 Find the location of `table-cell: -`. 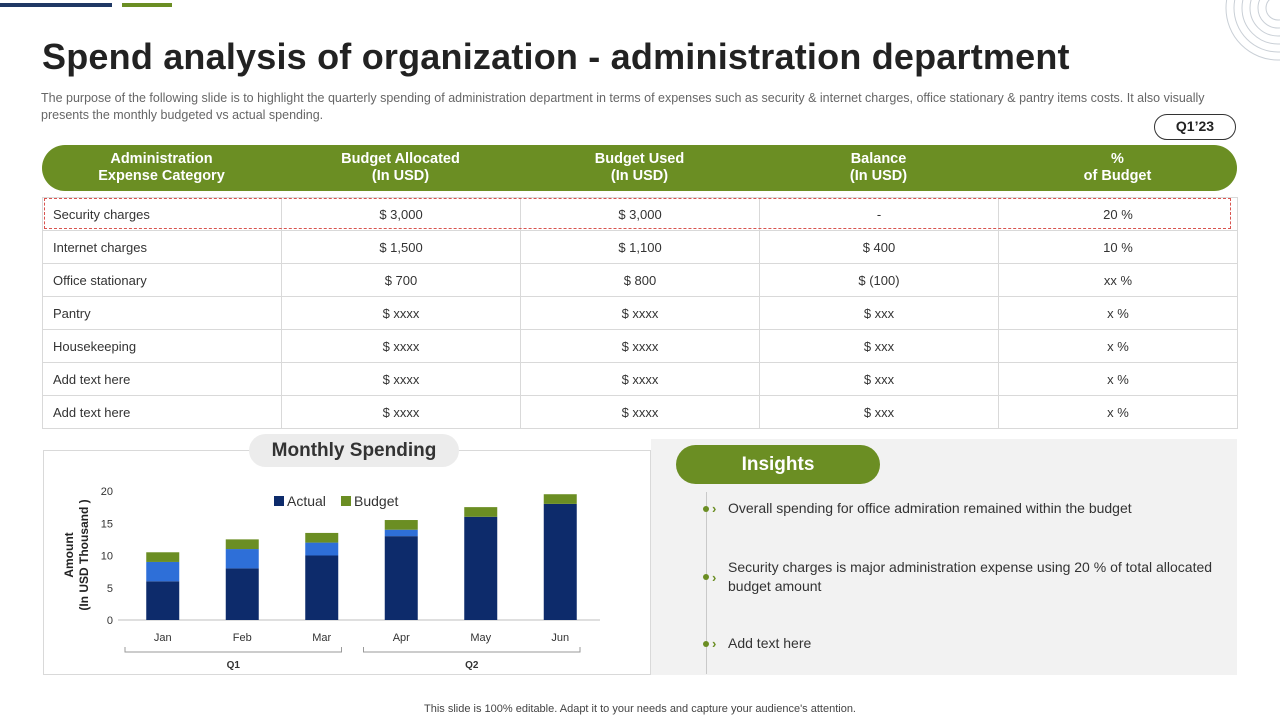

table-cell: - is located at coordinates (879, 214).